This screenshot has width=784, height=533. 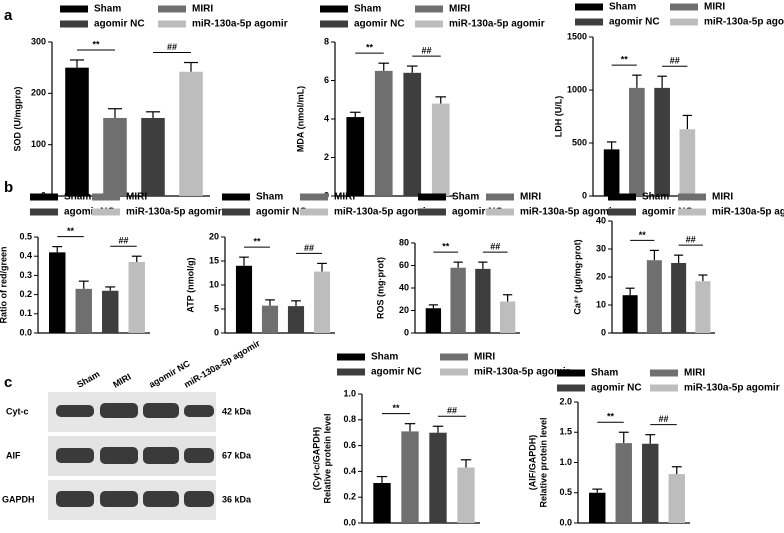 What do you see at coordinates (135, 455) in the screenshot?
I see `bands` at bounding box center [135, 455].